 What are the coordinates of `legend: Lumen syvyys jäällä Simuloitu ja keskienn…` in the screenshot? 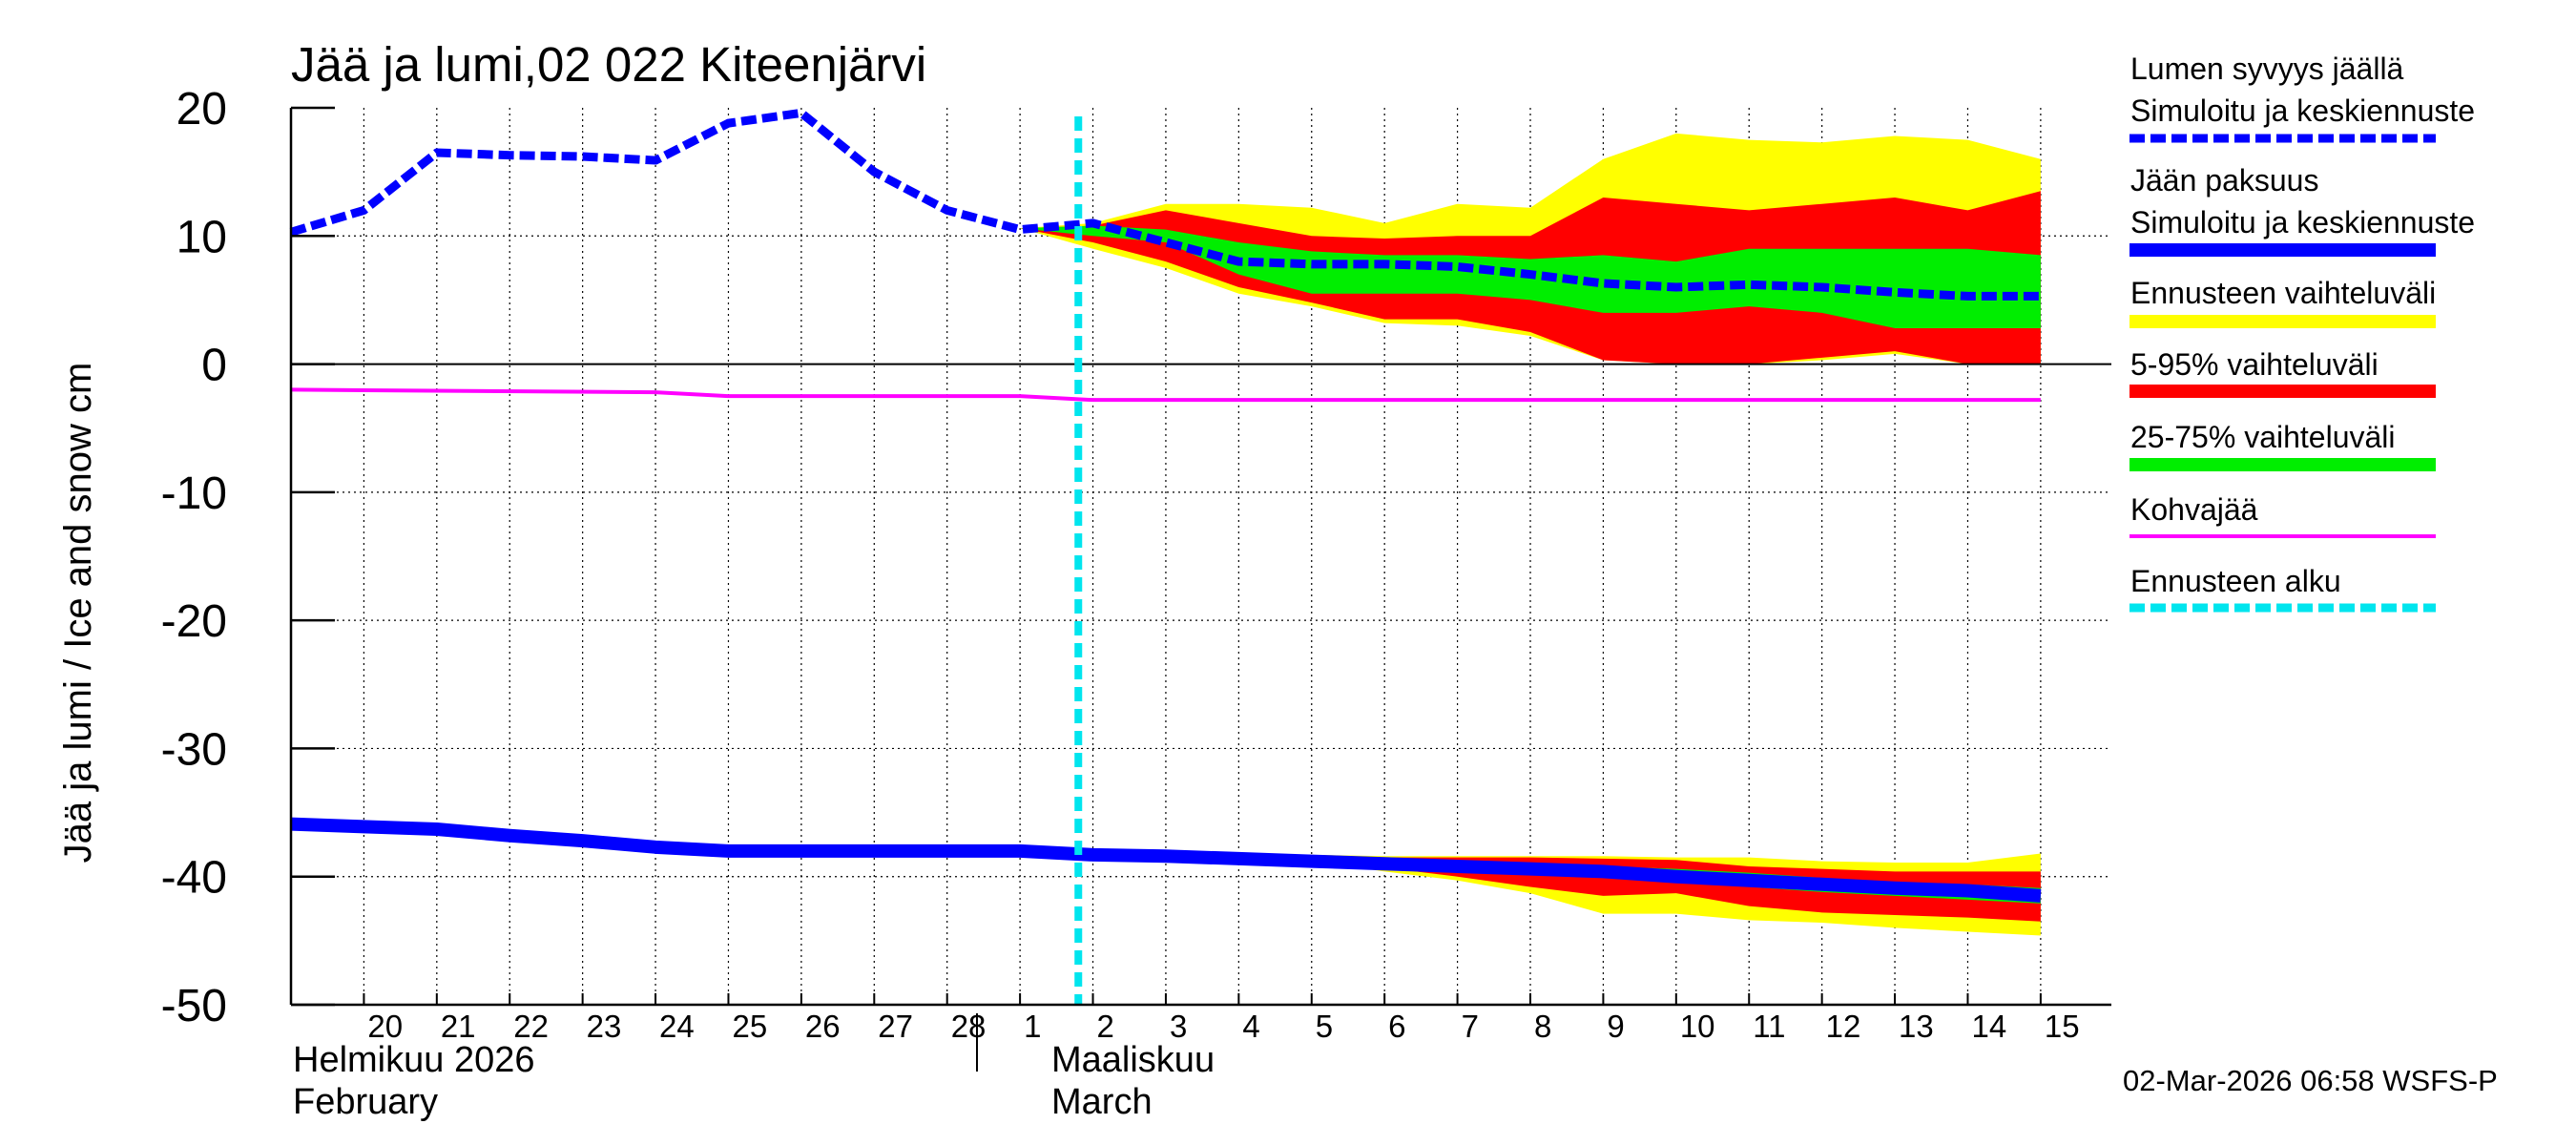 It's located at (2302, 332).